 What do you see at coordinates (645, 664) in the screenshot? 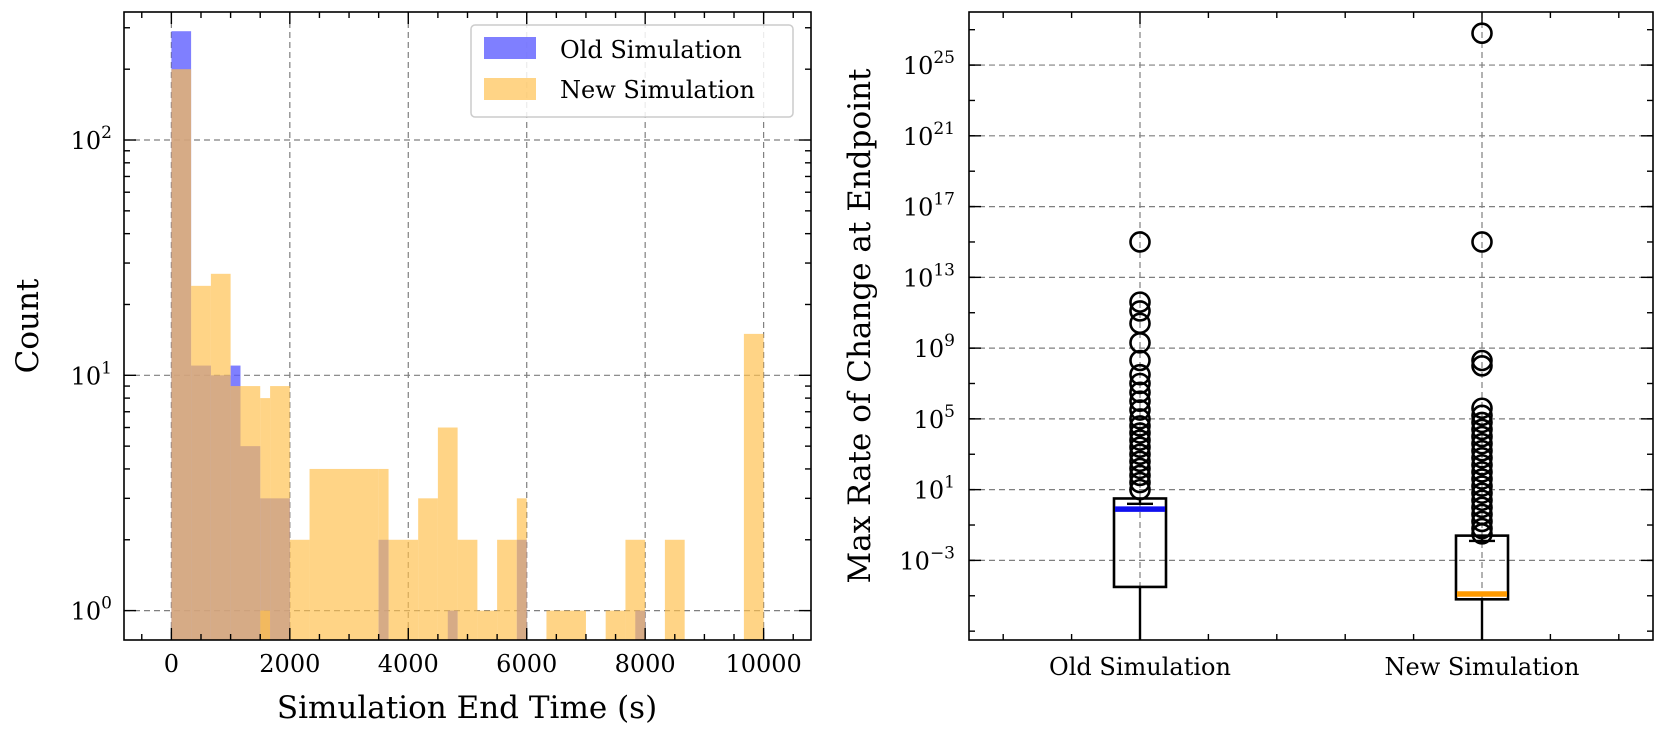
I see `hist-x-tick-label: 8000` at bounding box center [645, 664].